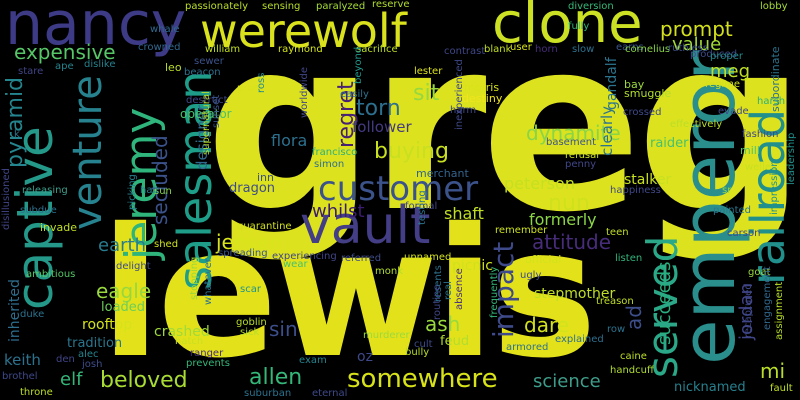  Describe the element at coordinates (150, 190) in the screenshot. I see `cloud-word: halt` at that location.